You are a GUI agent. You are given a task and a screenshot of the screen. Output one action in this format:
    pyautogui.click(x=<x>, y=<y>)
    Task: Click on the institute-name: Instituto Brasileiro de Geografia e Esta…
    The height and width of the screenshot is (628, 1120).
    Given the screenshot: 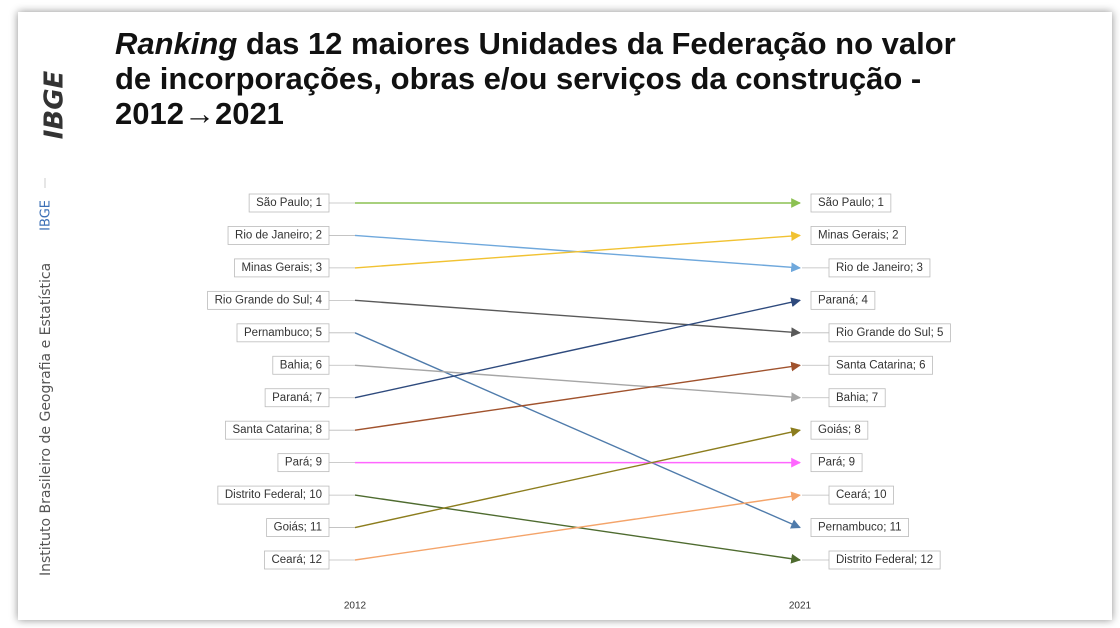 What is the action you would take?
    pyautogui.click(x=46, y=419)
    